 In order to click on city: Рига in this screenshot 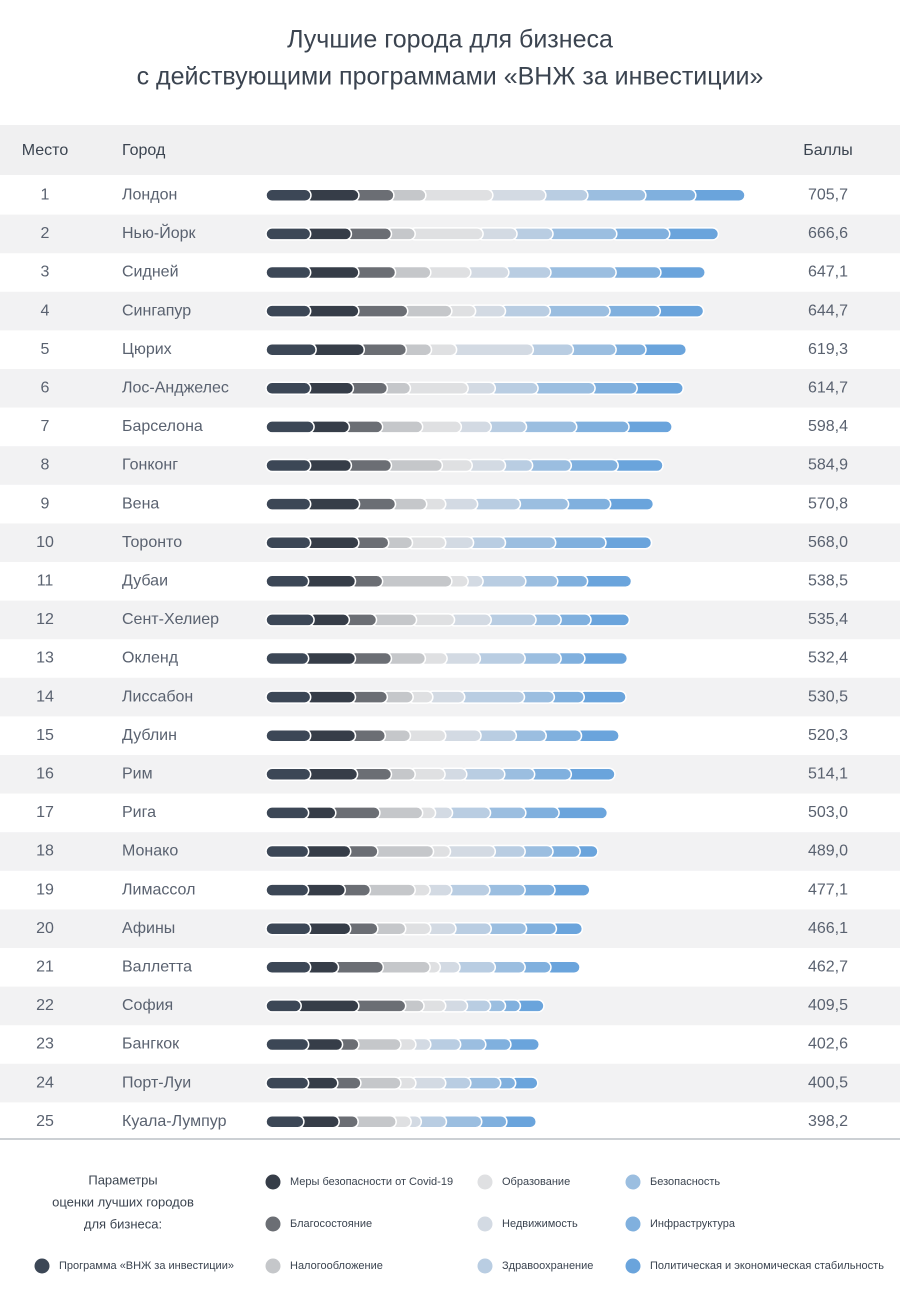, I will do `click(139, 812)`.